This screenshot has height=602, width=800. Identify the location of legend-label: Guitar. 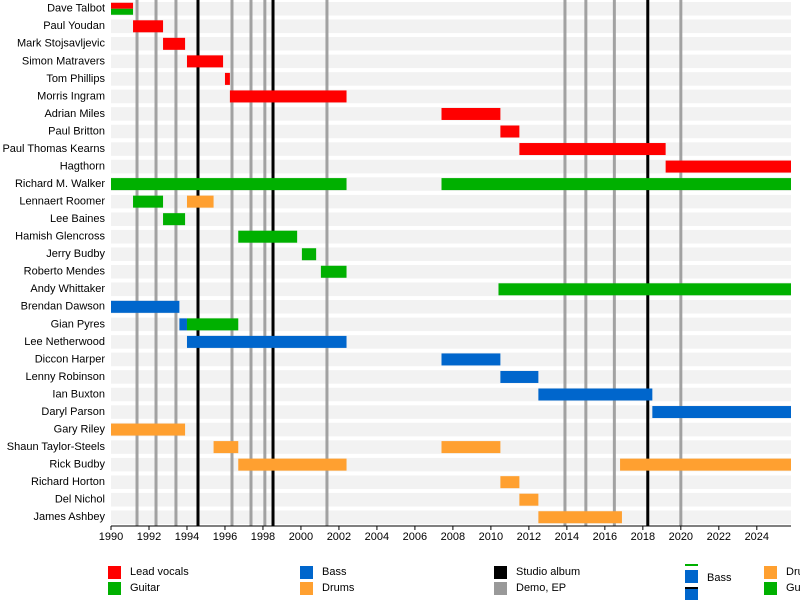
(793, 588).